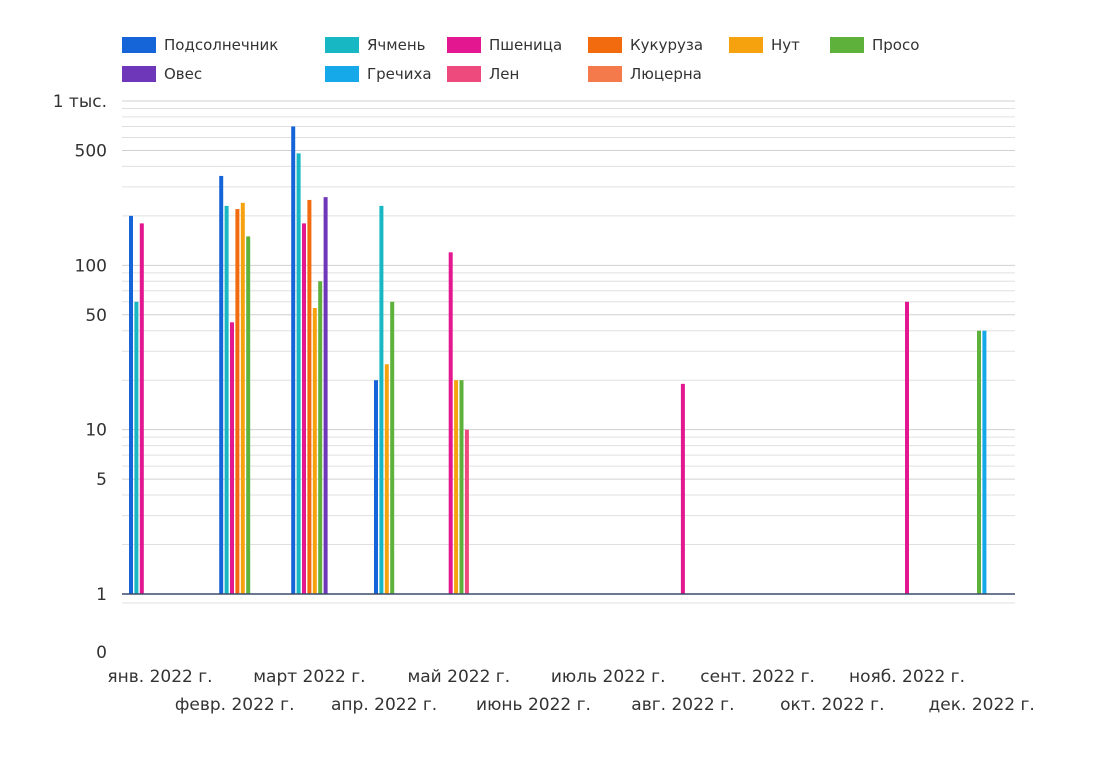 The image size is (1110, 763). What do you see at coordinates (101, 653) in the screenshot?
I see `y-tick-label: 0` at bounding box center [101, 653].